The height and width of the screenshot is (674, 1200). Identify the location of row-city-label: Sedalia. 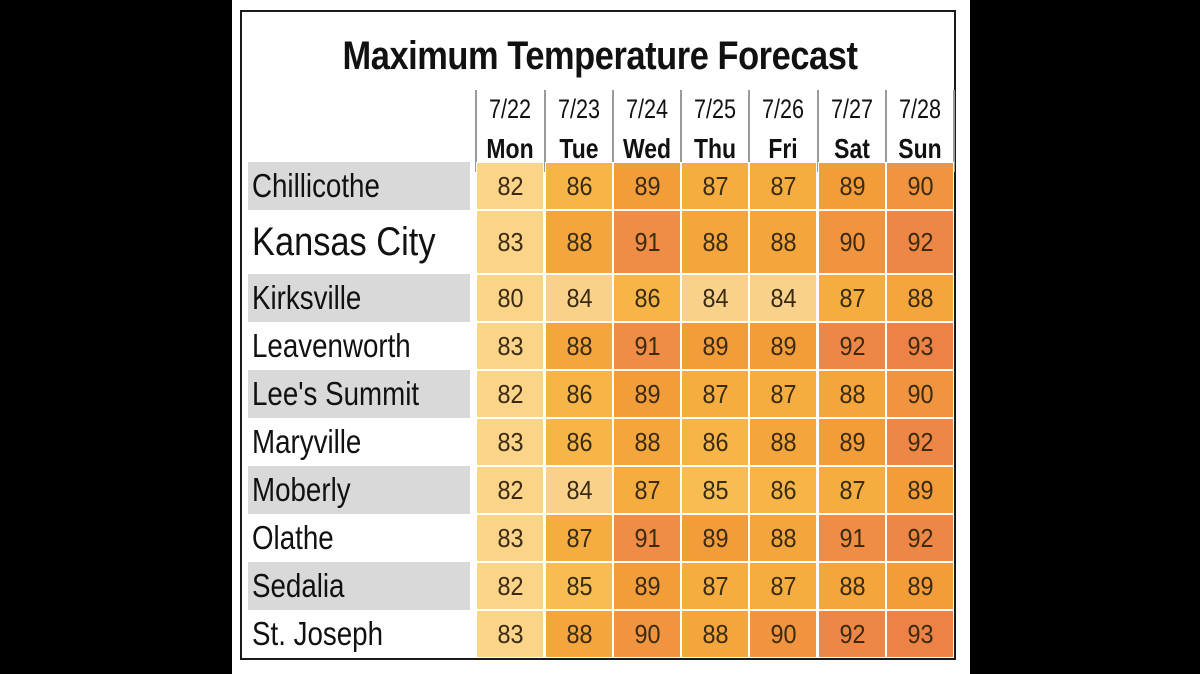
(359, 586).